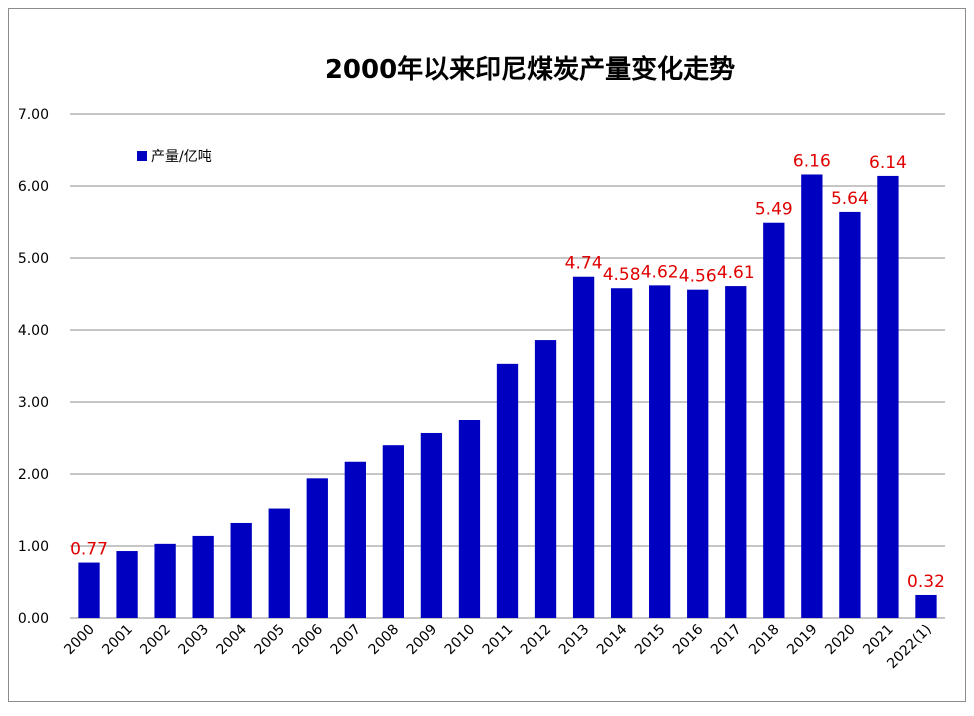 The width and height of the screenshot is (974, 716). What do you see at coordinates (574, 640) in the screenshot?
I see `x-tick-label: 2013` at bounding box center [574, 640].